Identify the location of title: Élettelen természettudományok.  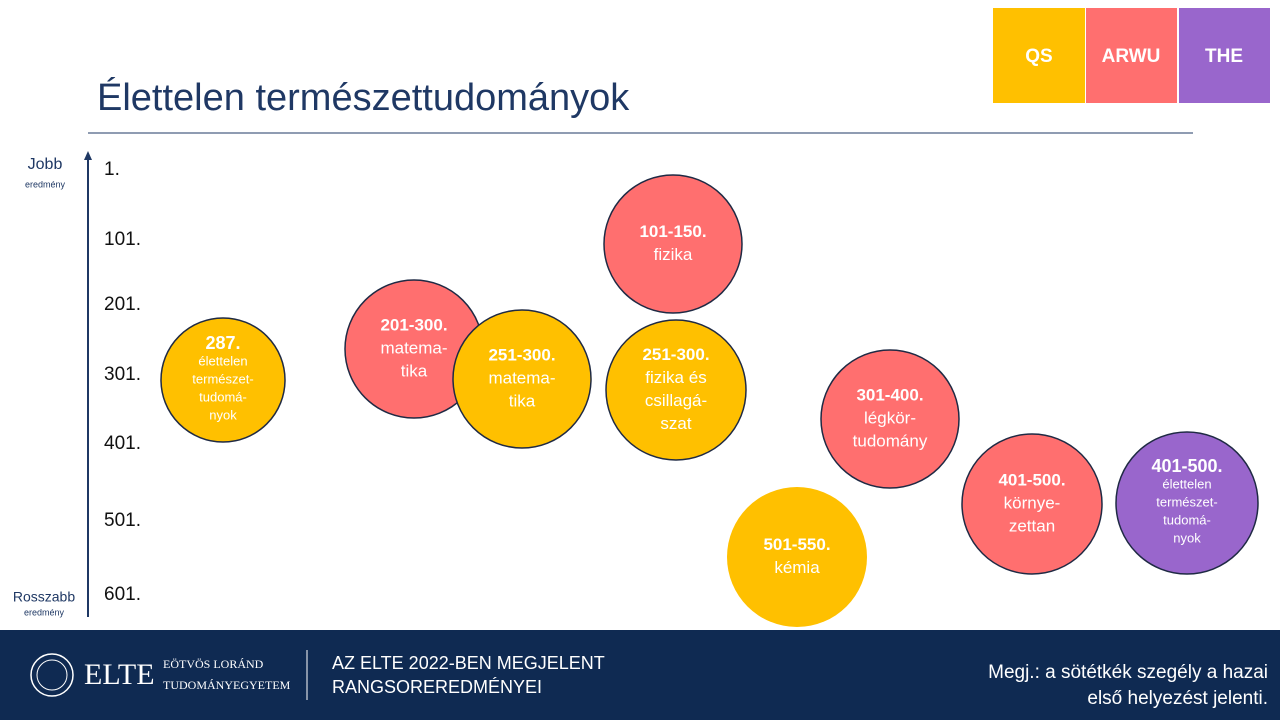
(363, 97).